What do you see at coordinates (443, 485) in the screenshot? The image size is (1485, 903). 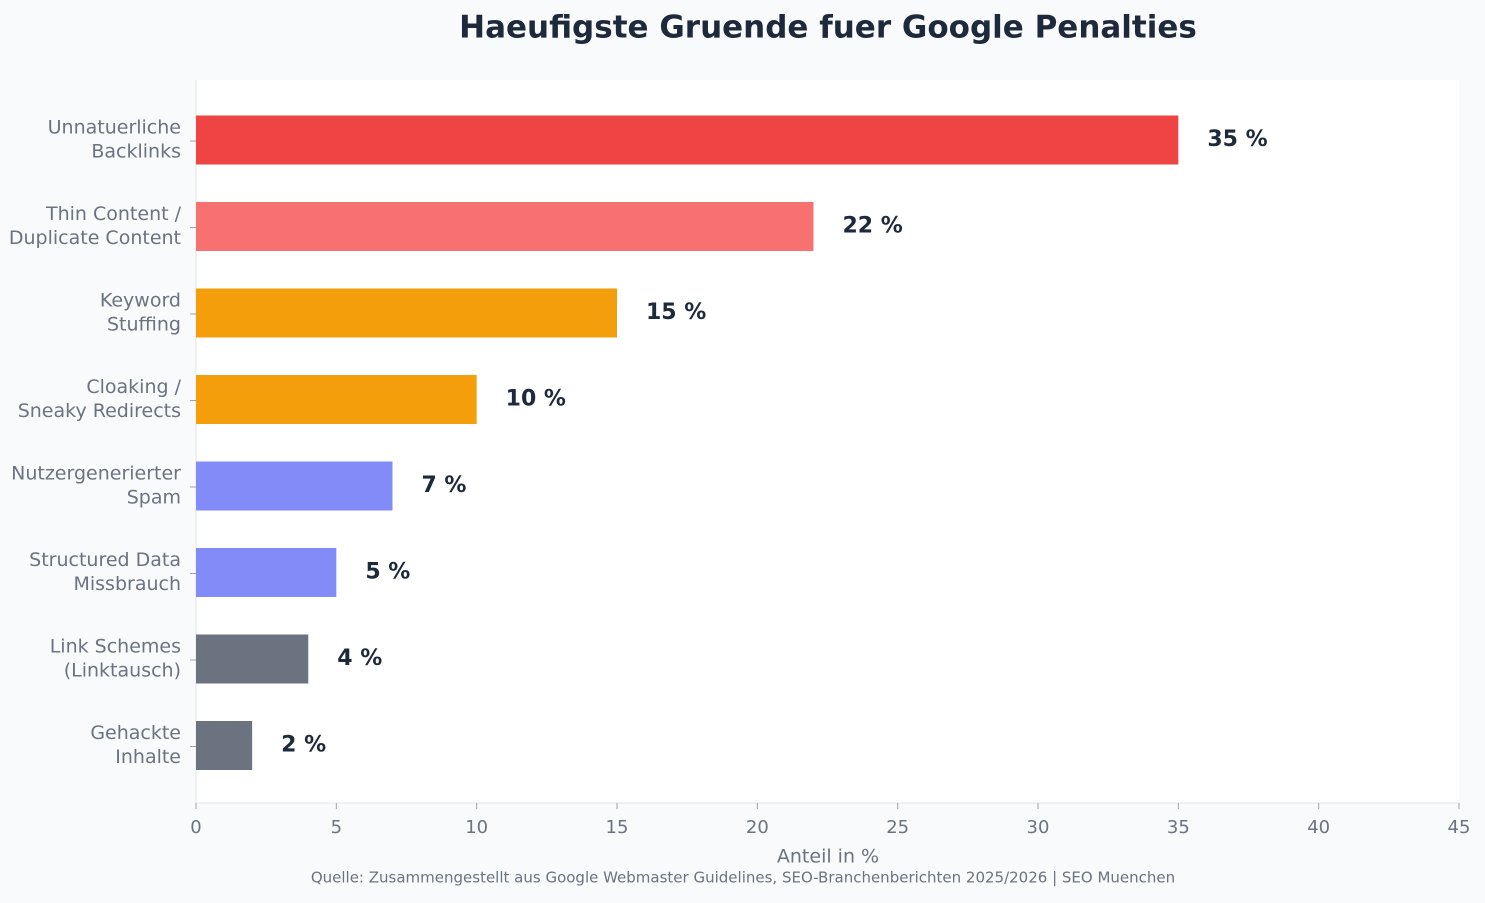 I see `value-label: 7 %` at bounding box center [443, 485].